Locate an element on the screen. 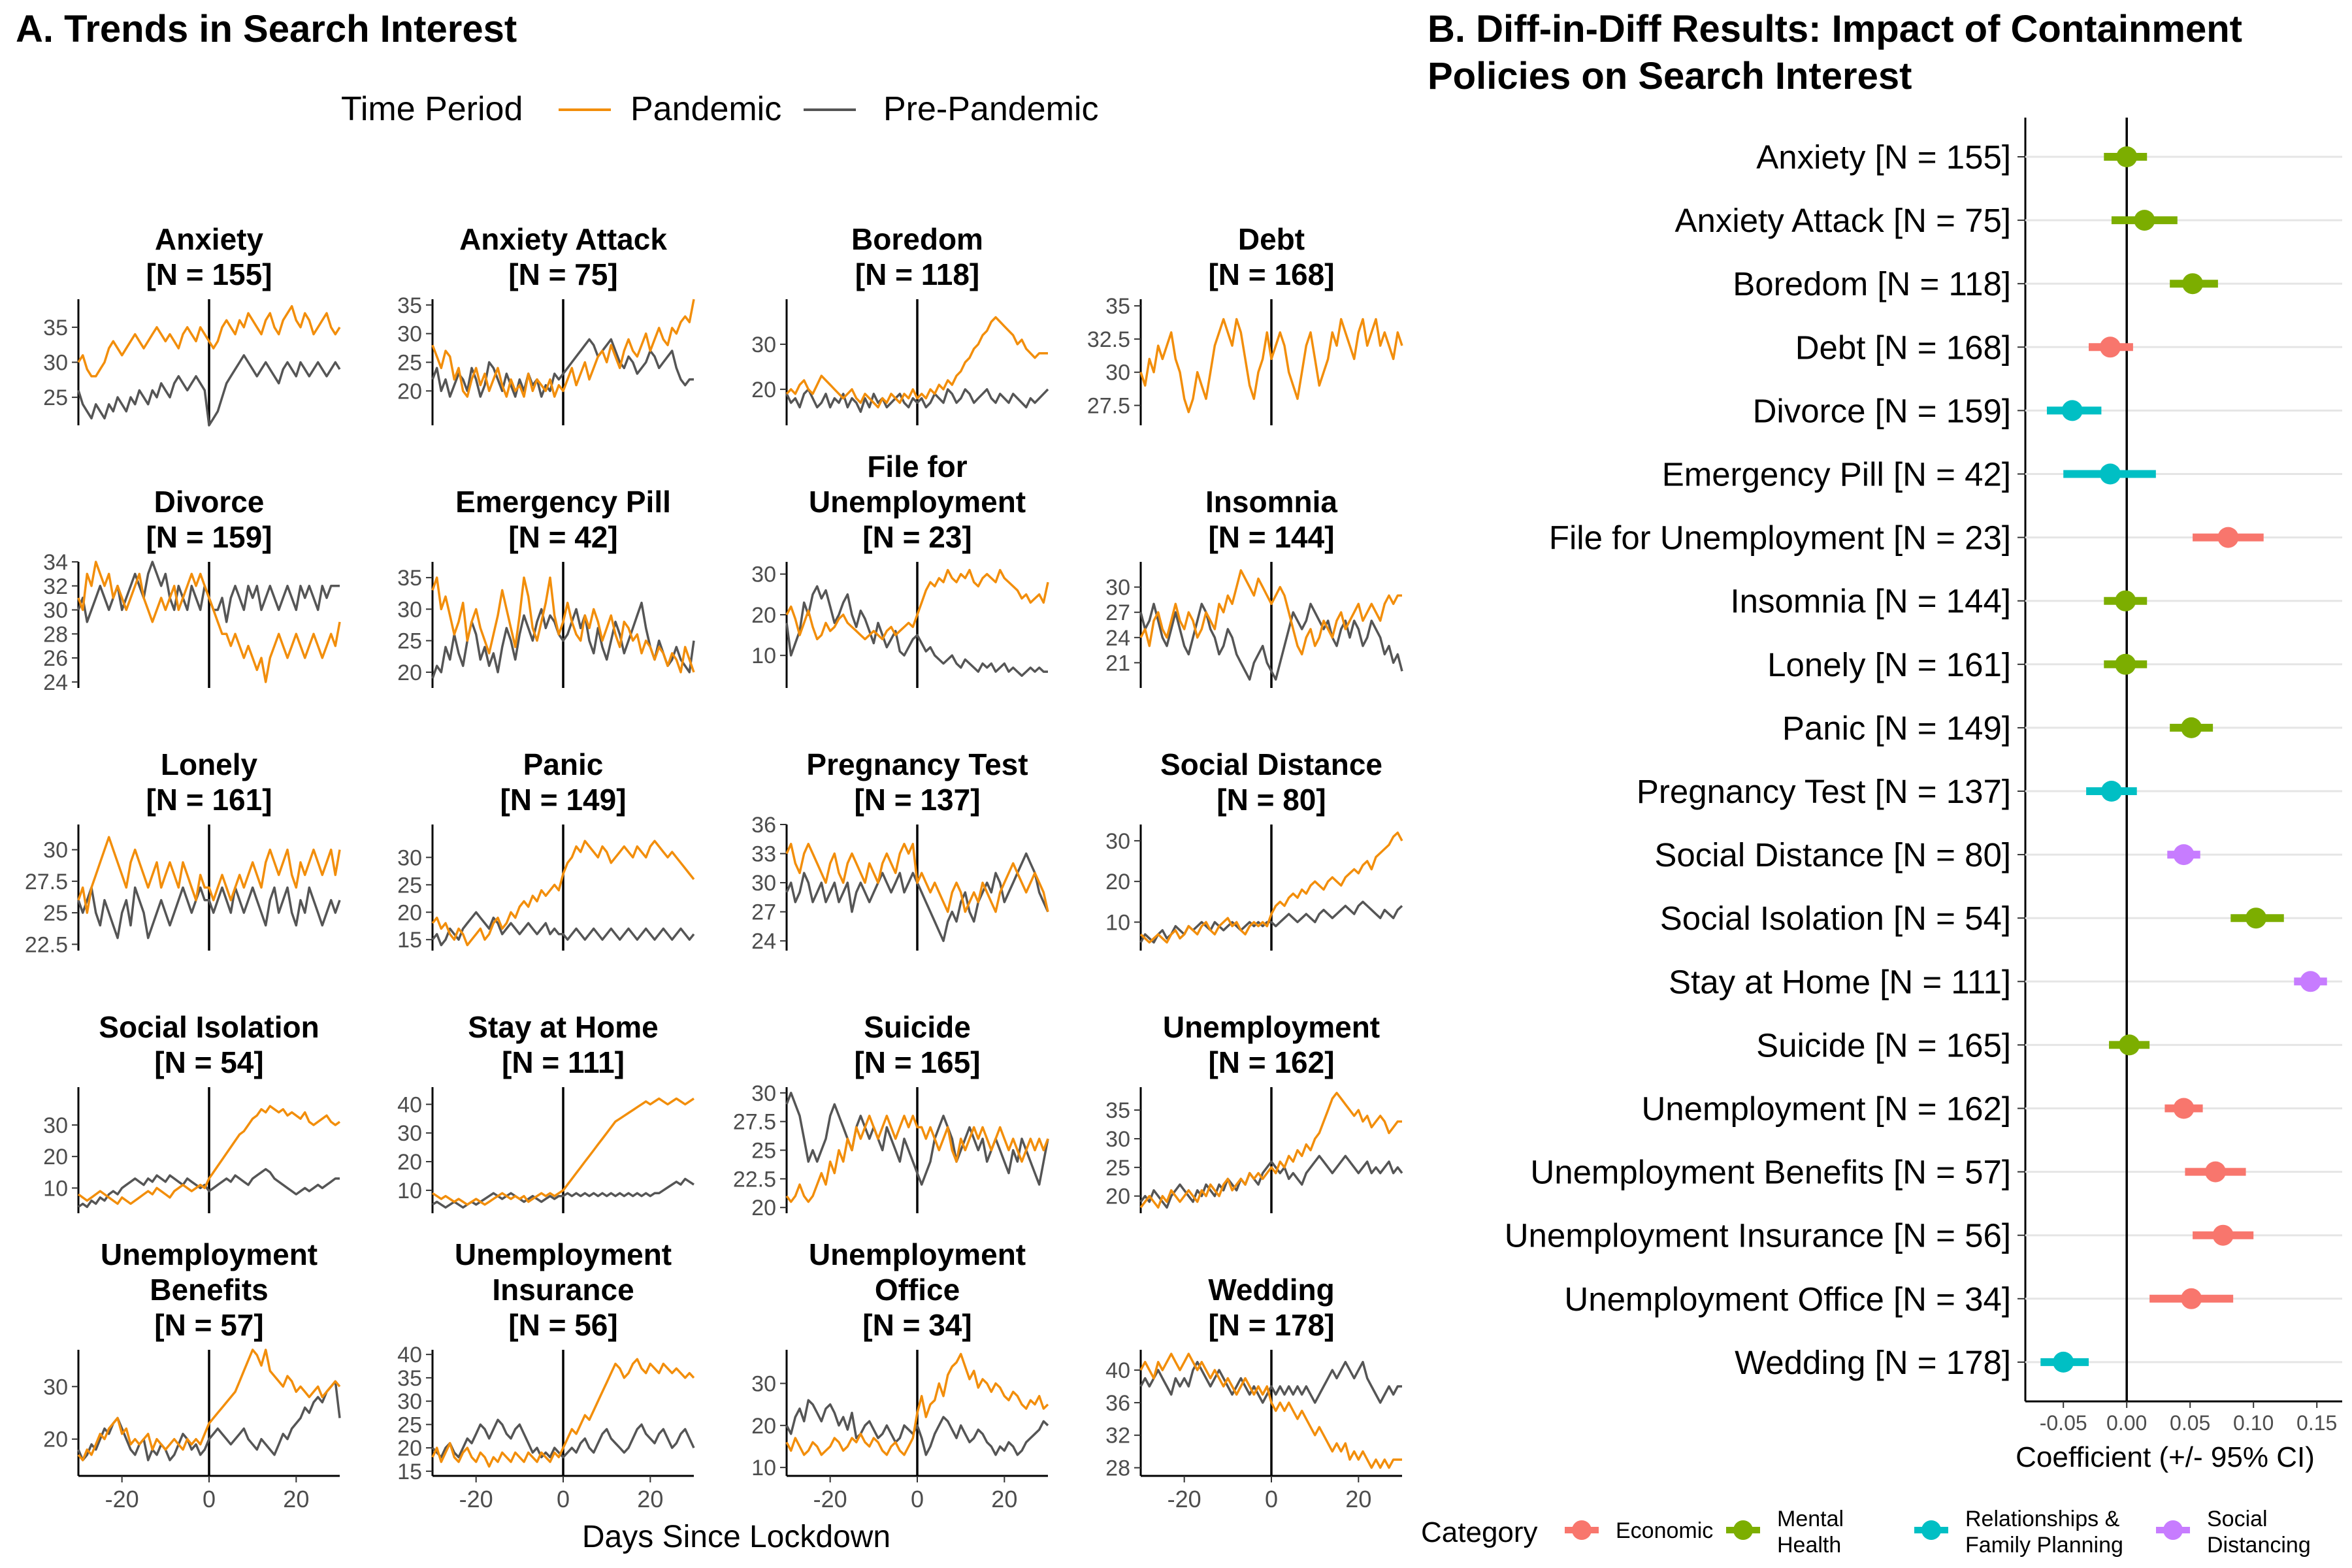 The height and width of the screenshot is (1568, 2352). panel-b-title-line2: Policies on Search Interest is located at coordinates (1670, 76).